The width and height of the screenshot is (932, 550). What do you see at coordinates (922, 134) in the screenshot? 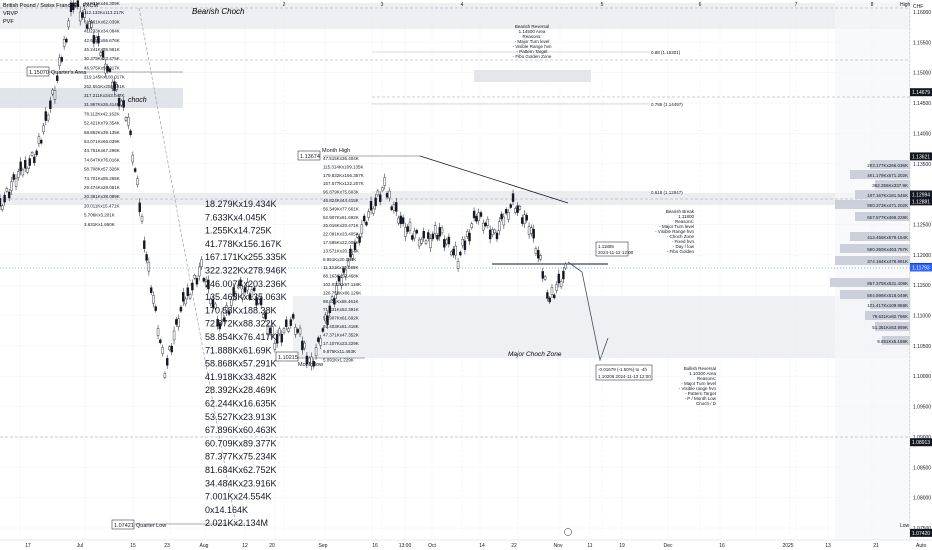
I see `price-tick-4: 1.14000` at bounding box center [922, 134].